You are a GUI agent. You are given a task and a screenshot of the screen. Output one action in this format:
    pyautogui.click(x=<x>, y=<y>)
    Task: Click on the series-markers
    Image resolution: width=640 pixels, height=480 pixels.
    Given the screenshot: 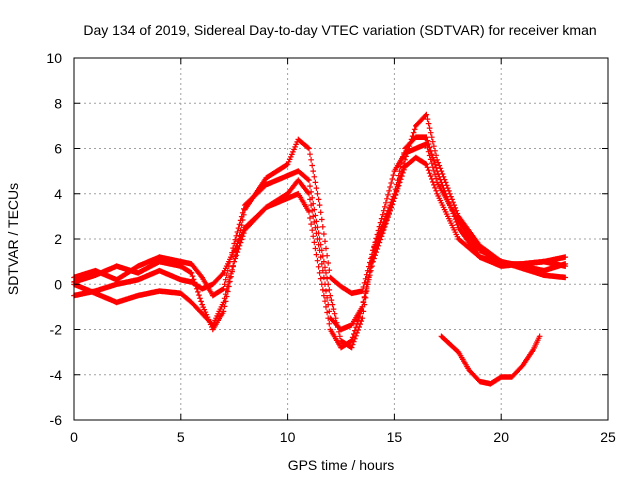 What is the action you would take?
    pyautogui.click(x=490, y=360)
    